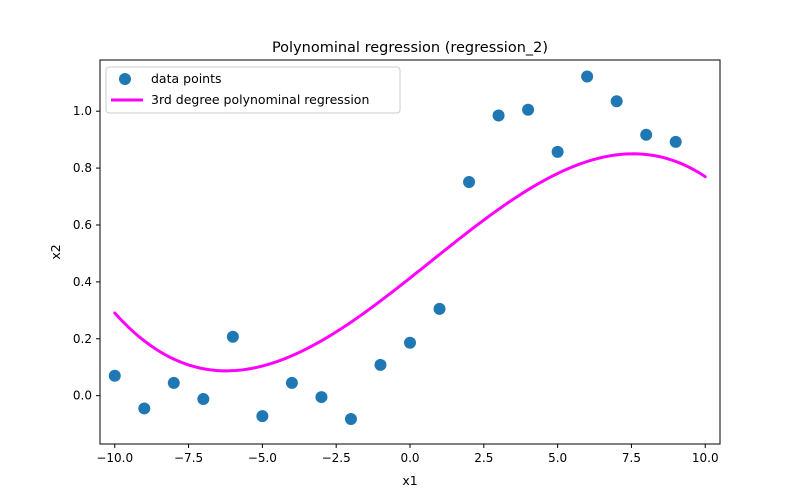  Describe the element at coordinates (557, 458) in the screenshot. I see `x-tick-label: 5.0` at that location.